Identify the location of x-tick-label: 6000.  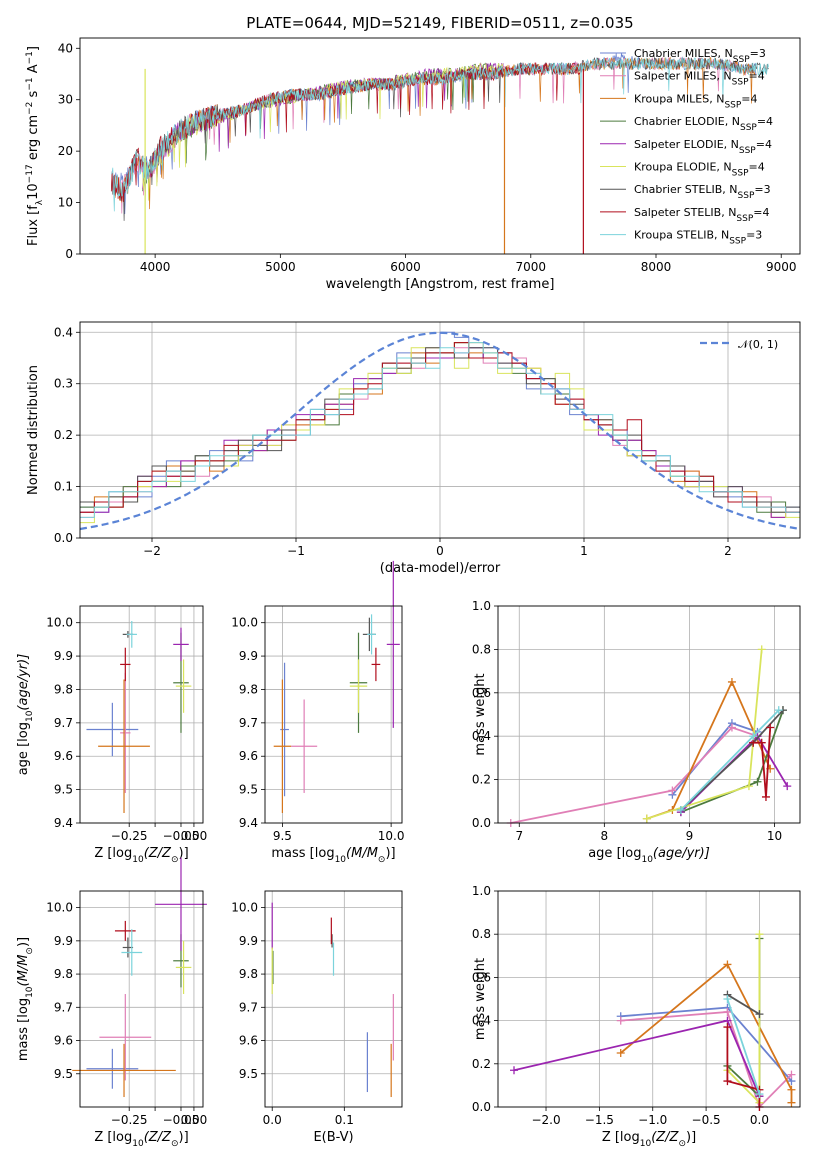
(405, 267).